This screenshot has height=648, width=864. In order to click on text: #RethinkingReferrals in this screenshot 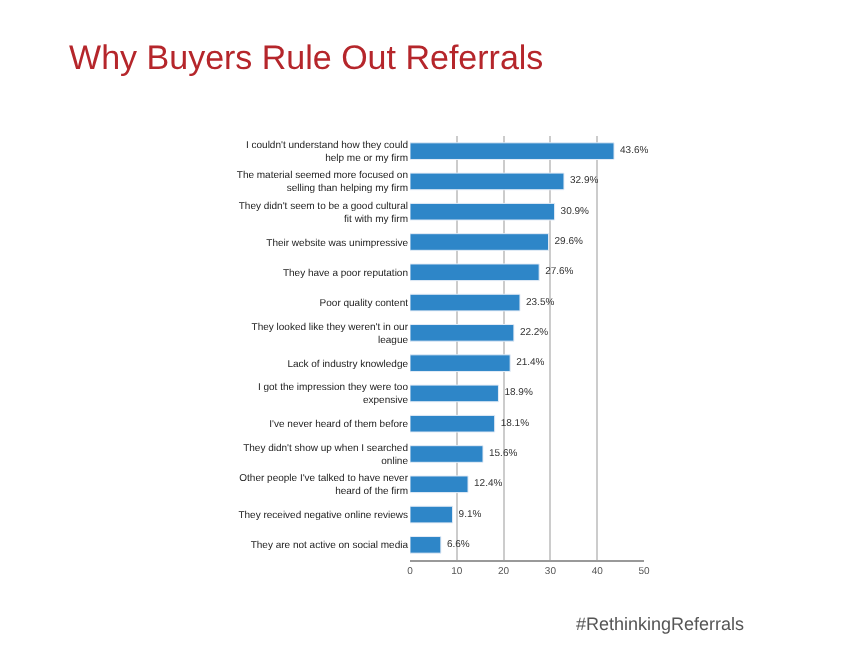, I will do `click(661, 624)`.